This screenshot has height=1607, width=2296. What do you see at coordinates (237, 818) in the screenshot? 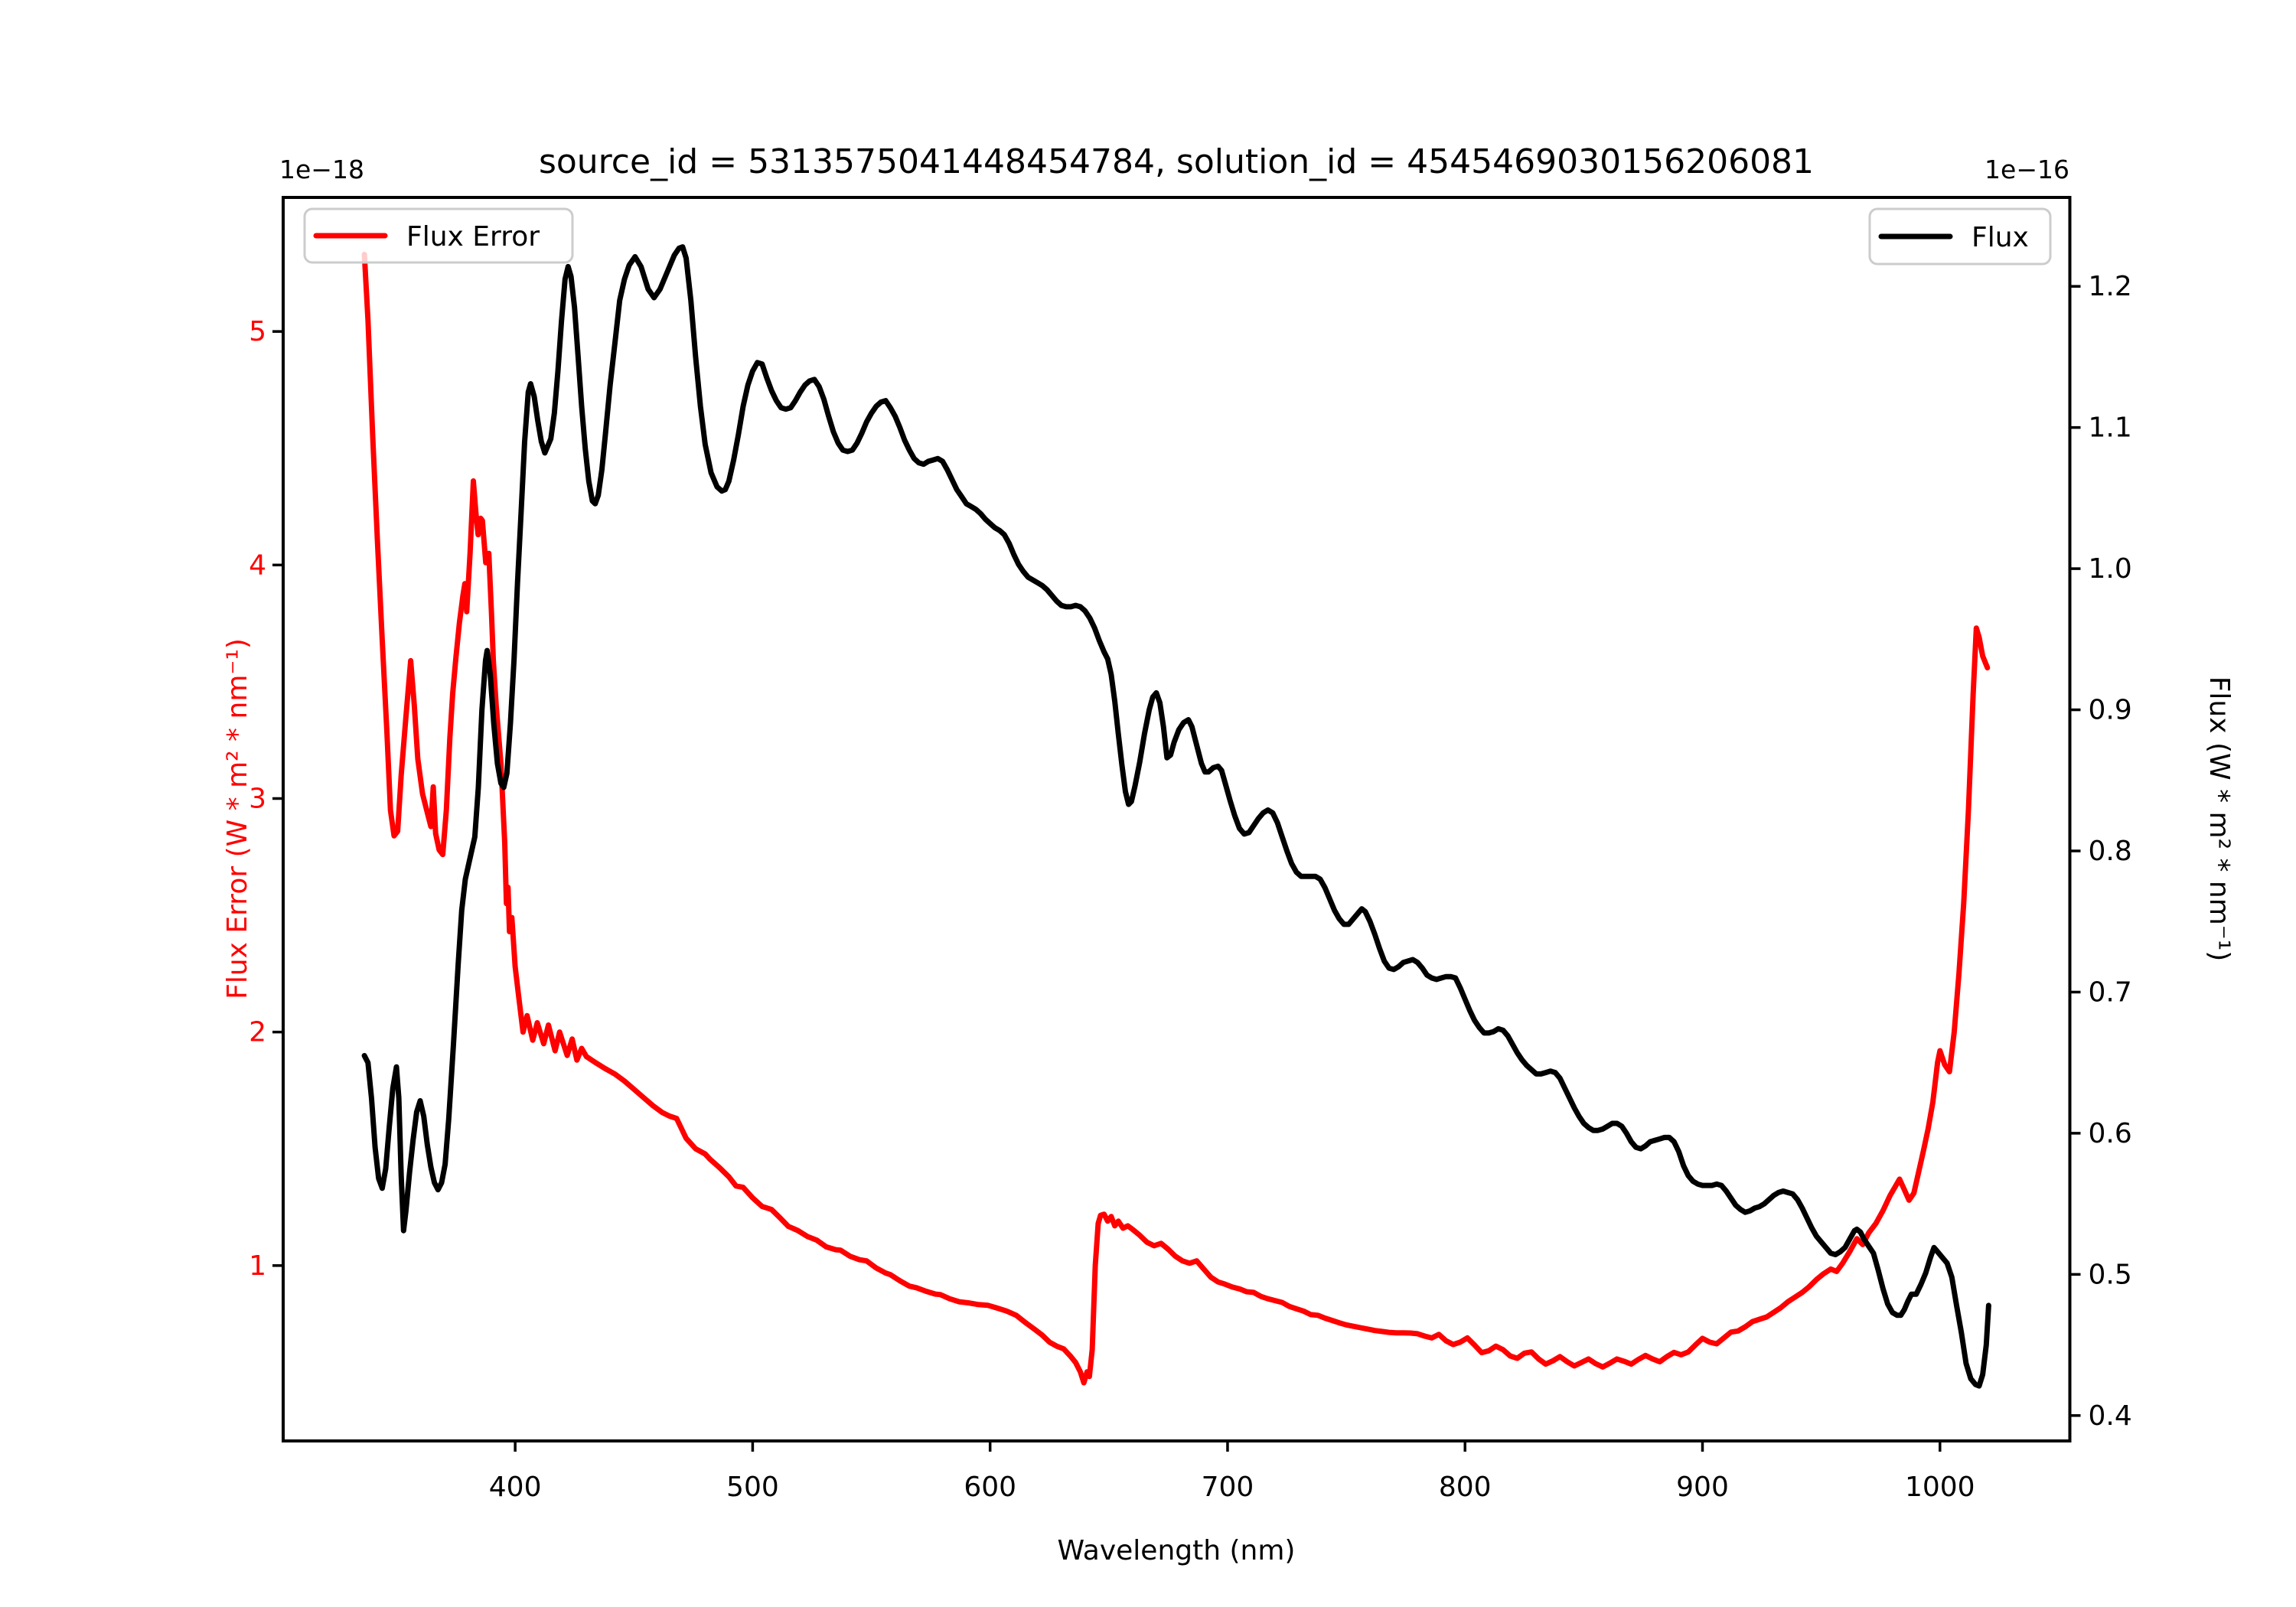
I see `left-y-axis-label: Flux Error (W * m² * nm⁻¹)` at bounding box center [237, 818].